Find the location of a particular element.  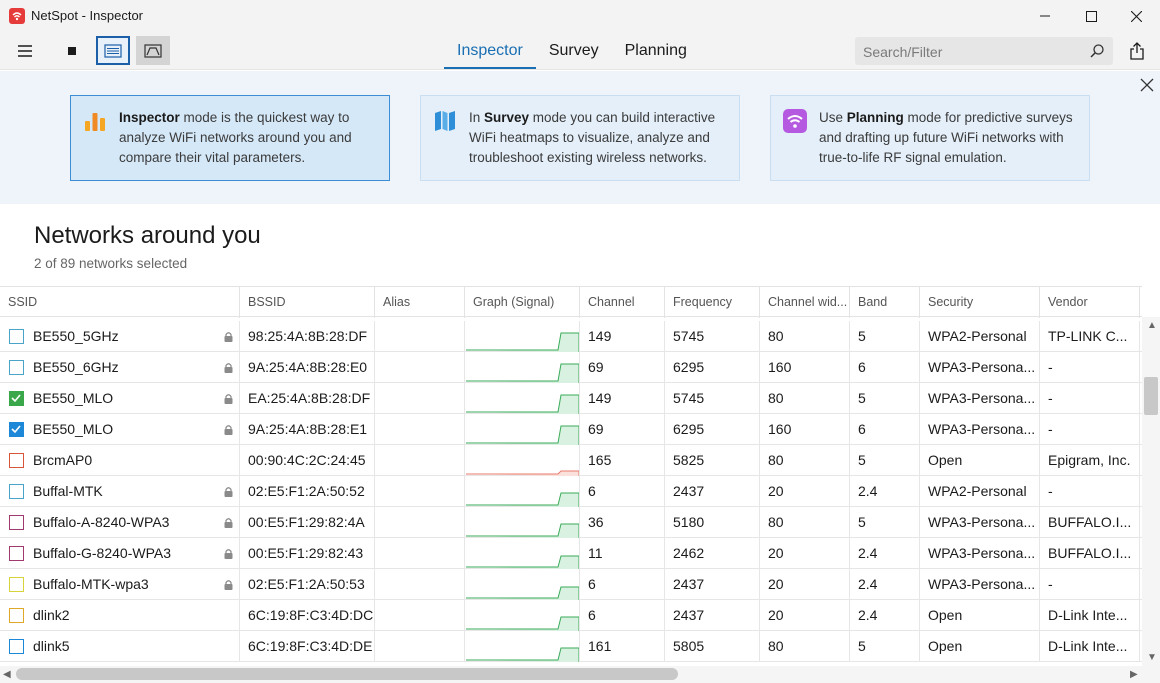

cell-channel-width: 20 is located at coordinates (805, 553).